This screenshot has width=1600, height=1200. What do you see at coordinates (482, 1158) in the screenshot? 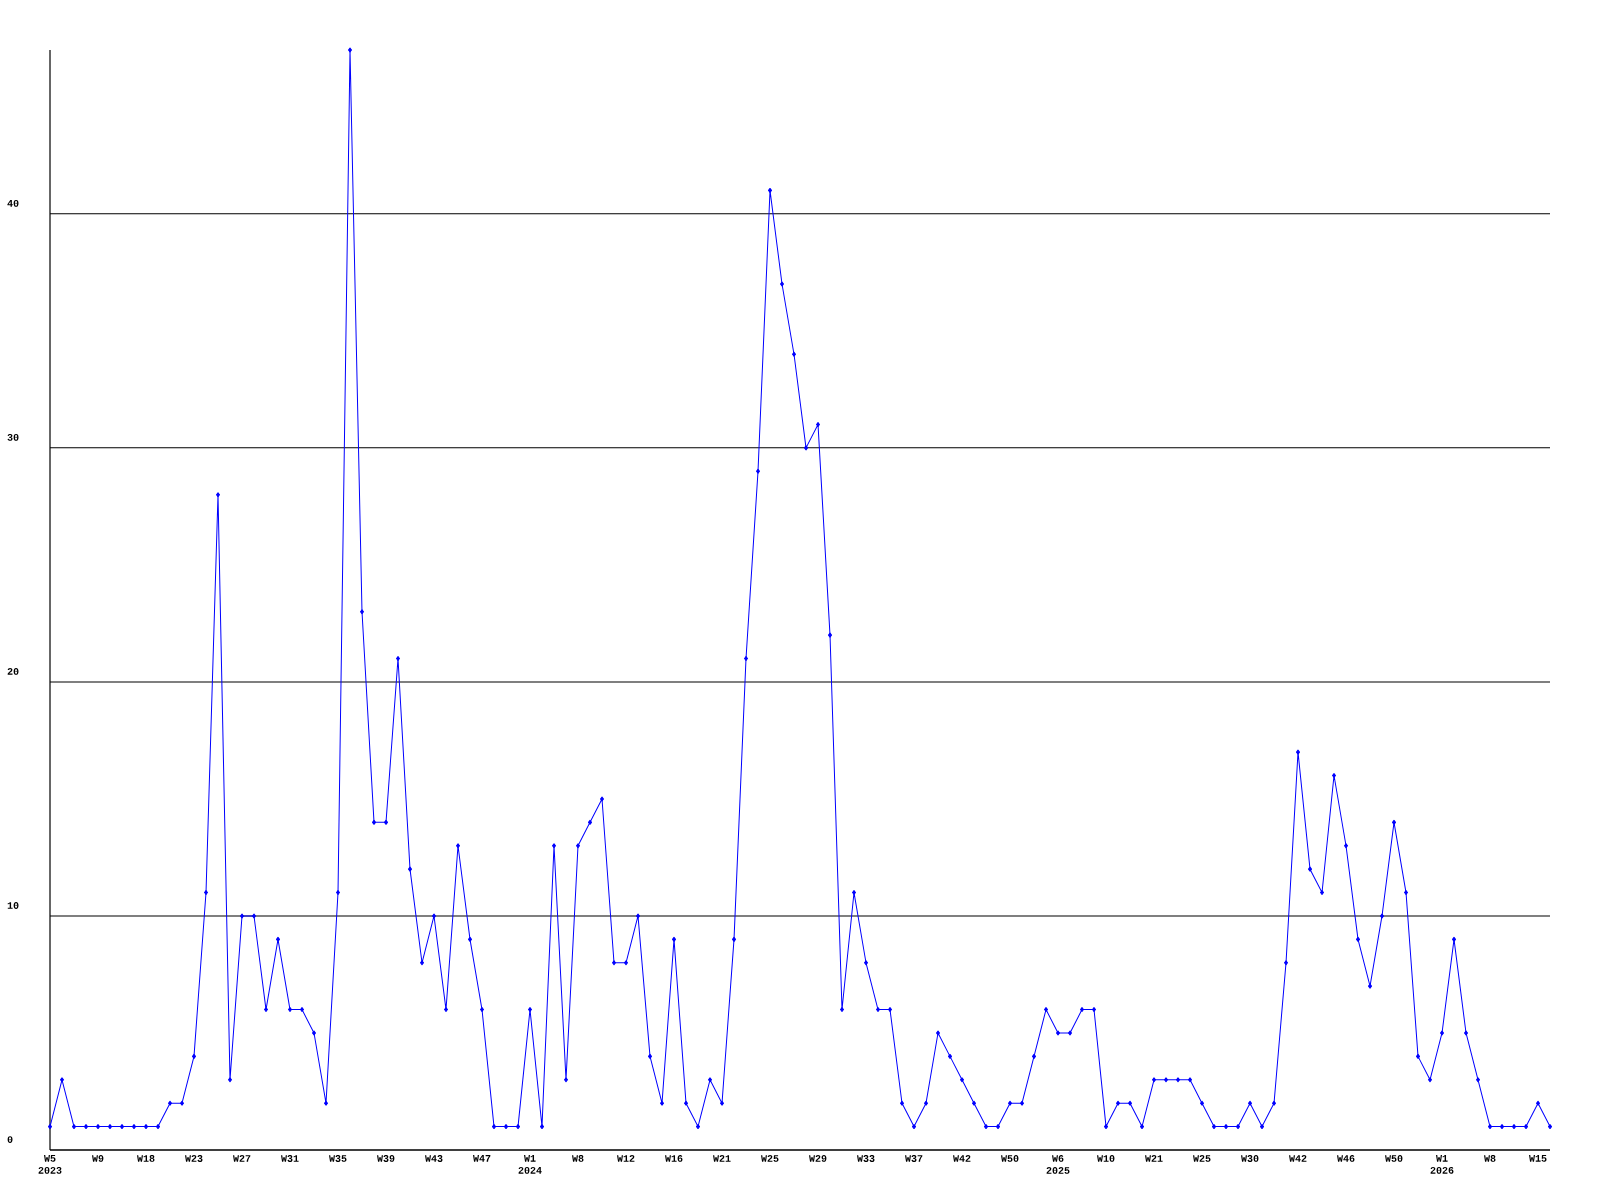
I see `x-tick-label: W47` at bounding box center [482, 1158].